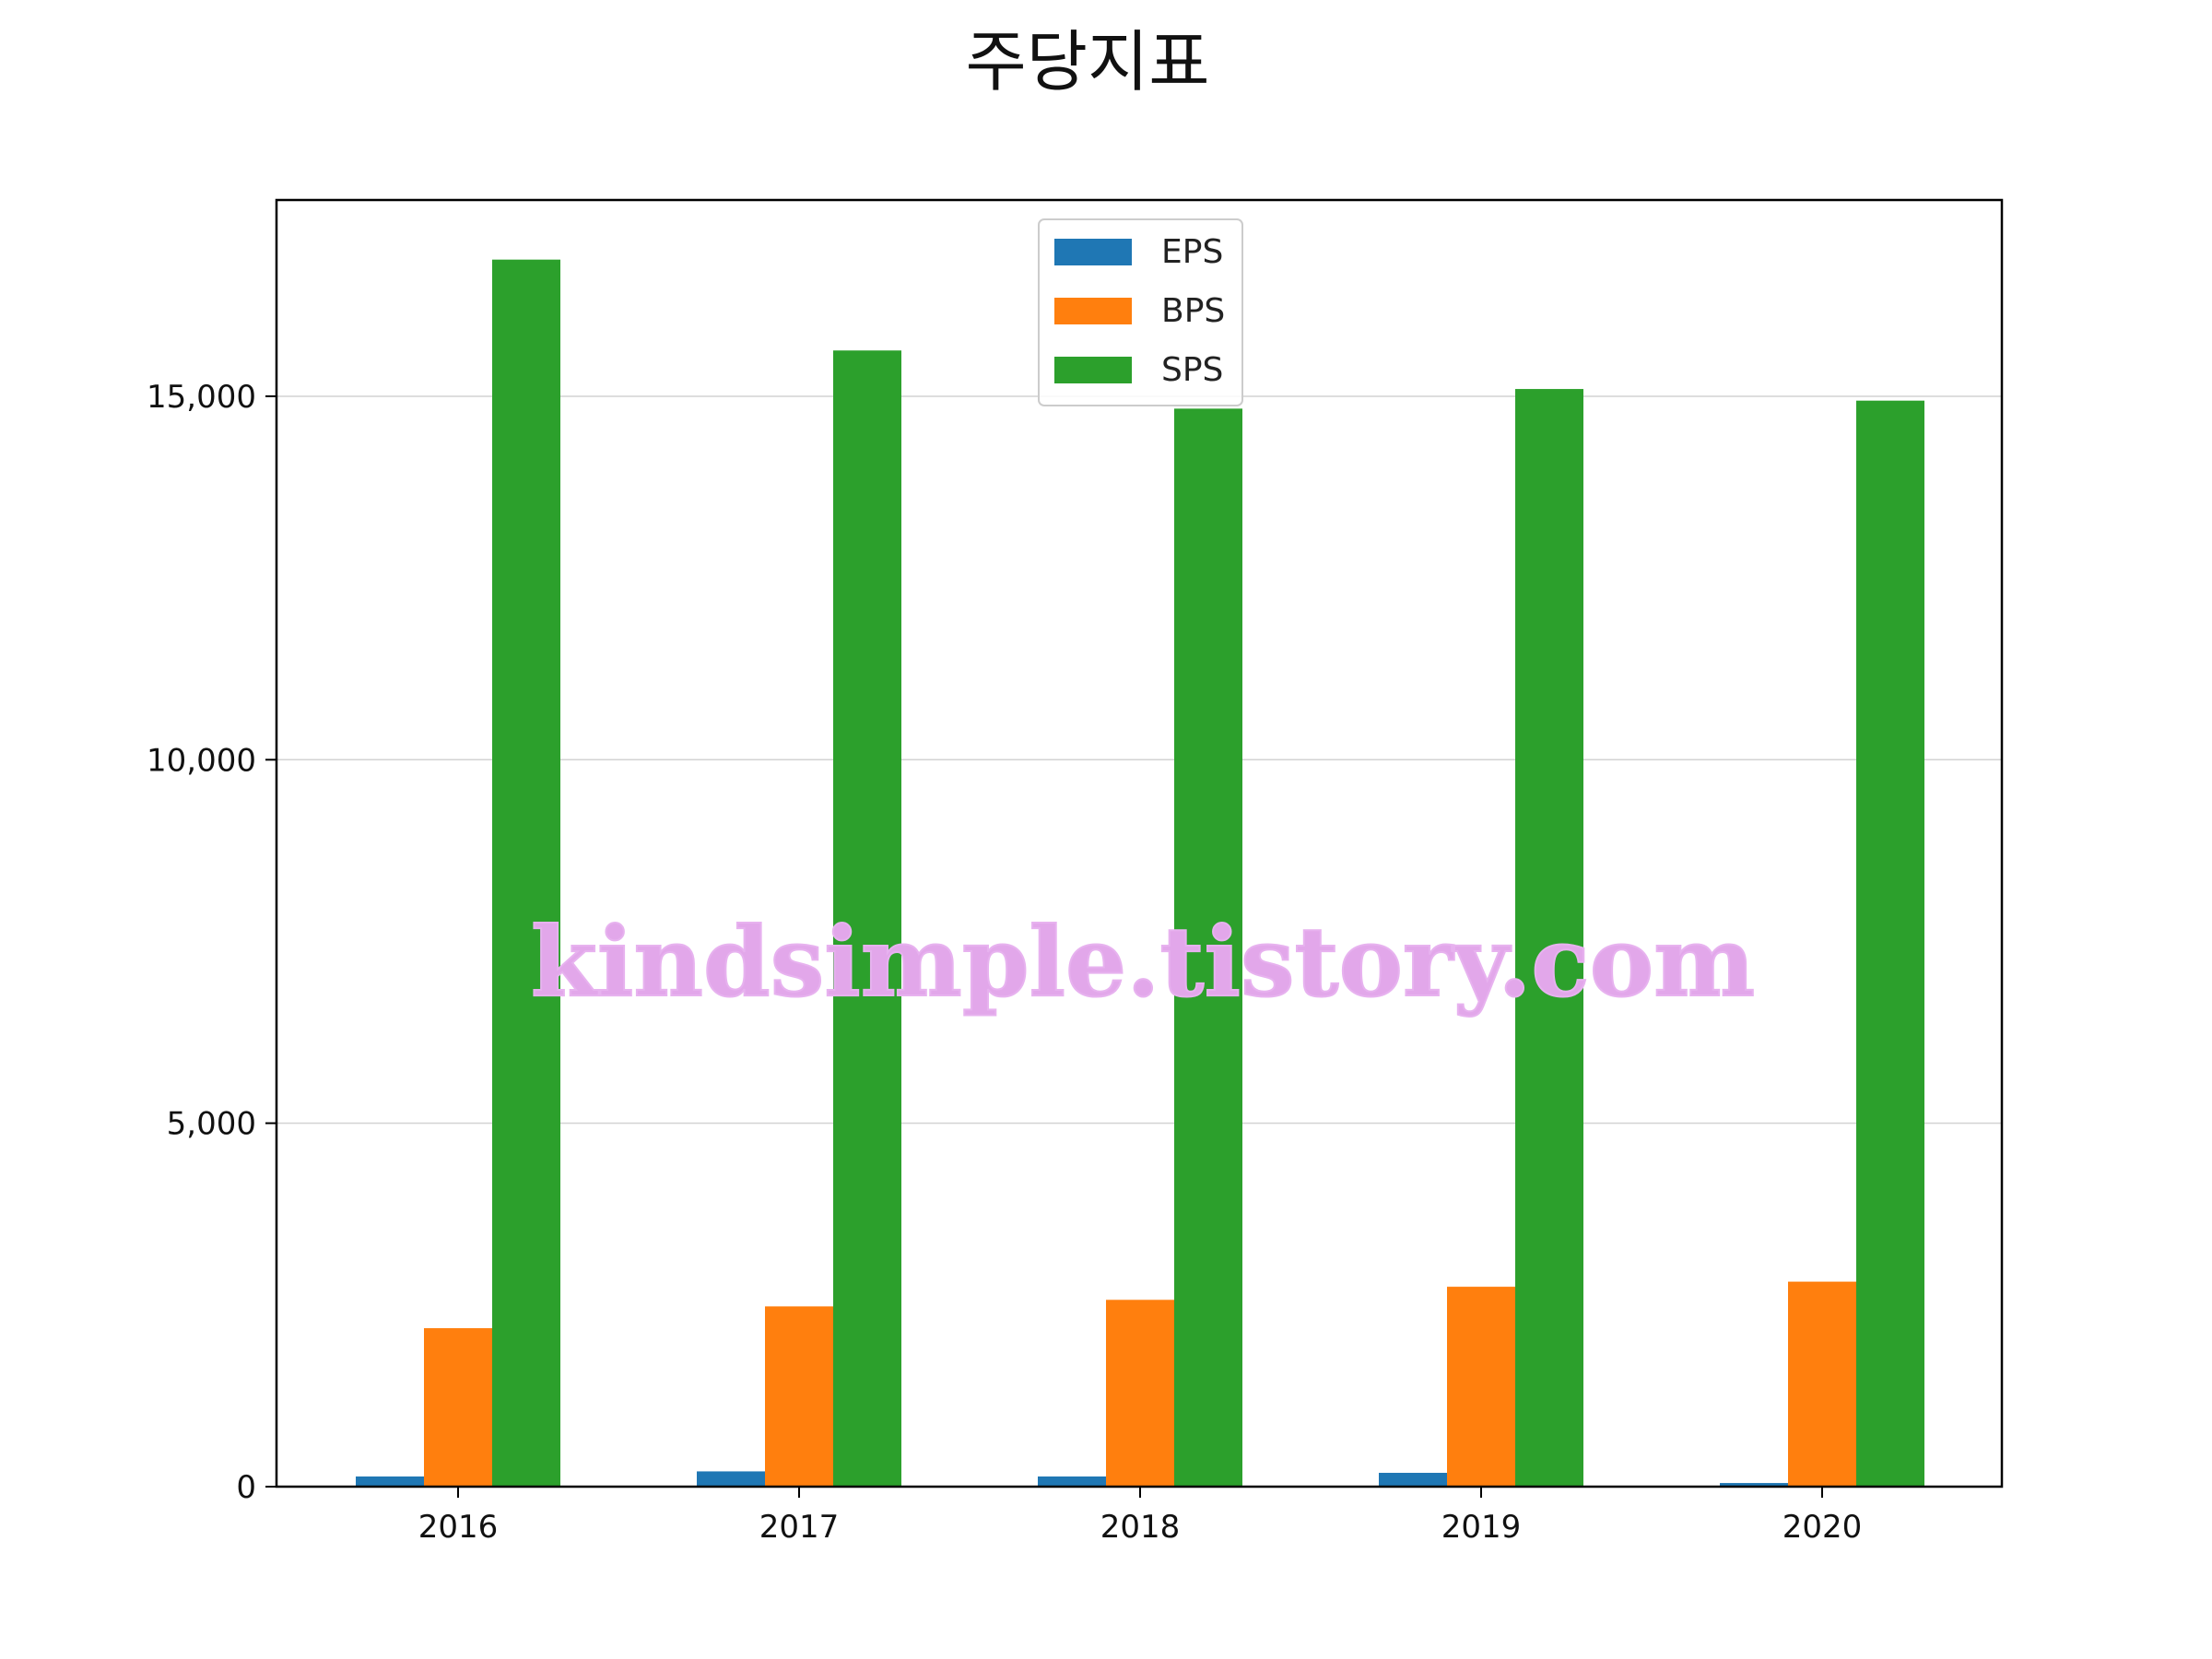  What do you see at coordinates (799, 1527) in the screenshot?
I see `x-tick-label: 2017` at bounding box center [799, 1527].